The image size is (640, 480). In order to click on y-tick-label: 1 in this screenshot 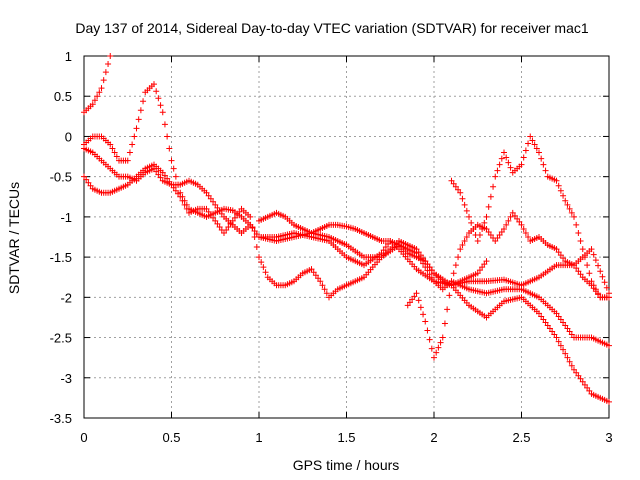, I will do `click(68, 56)`.